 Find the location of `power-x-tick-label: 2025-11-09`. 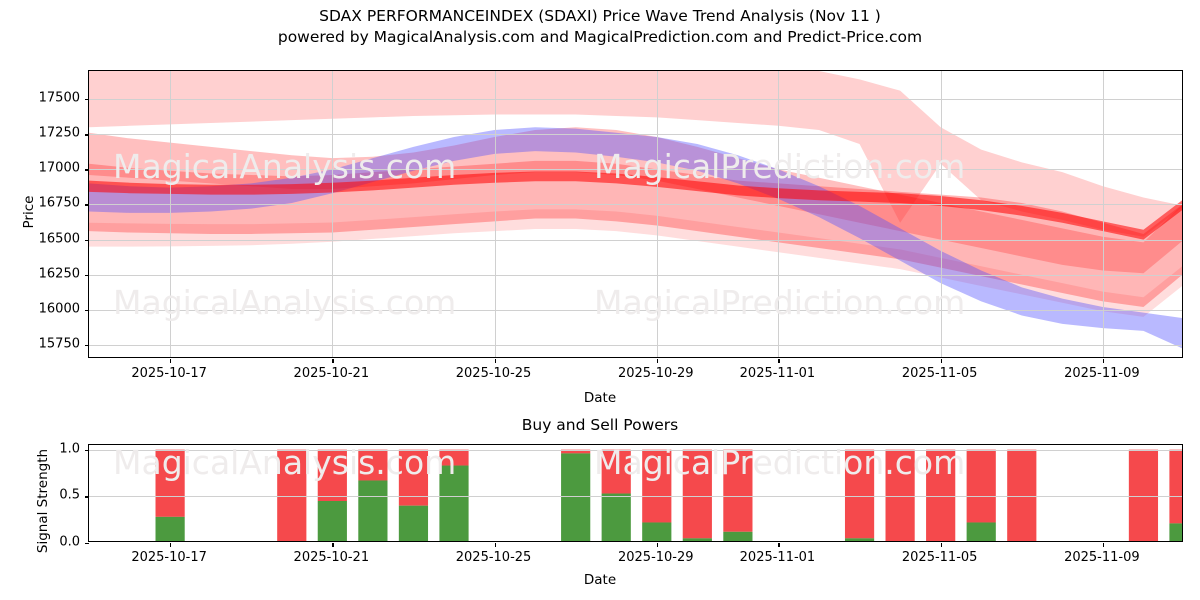

power-x-tick-label: 2025-11-09 is located at coordinates (1102, 557).